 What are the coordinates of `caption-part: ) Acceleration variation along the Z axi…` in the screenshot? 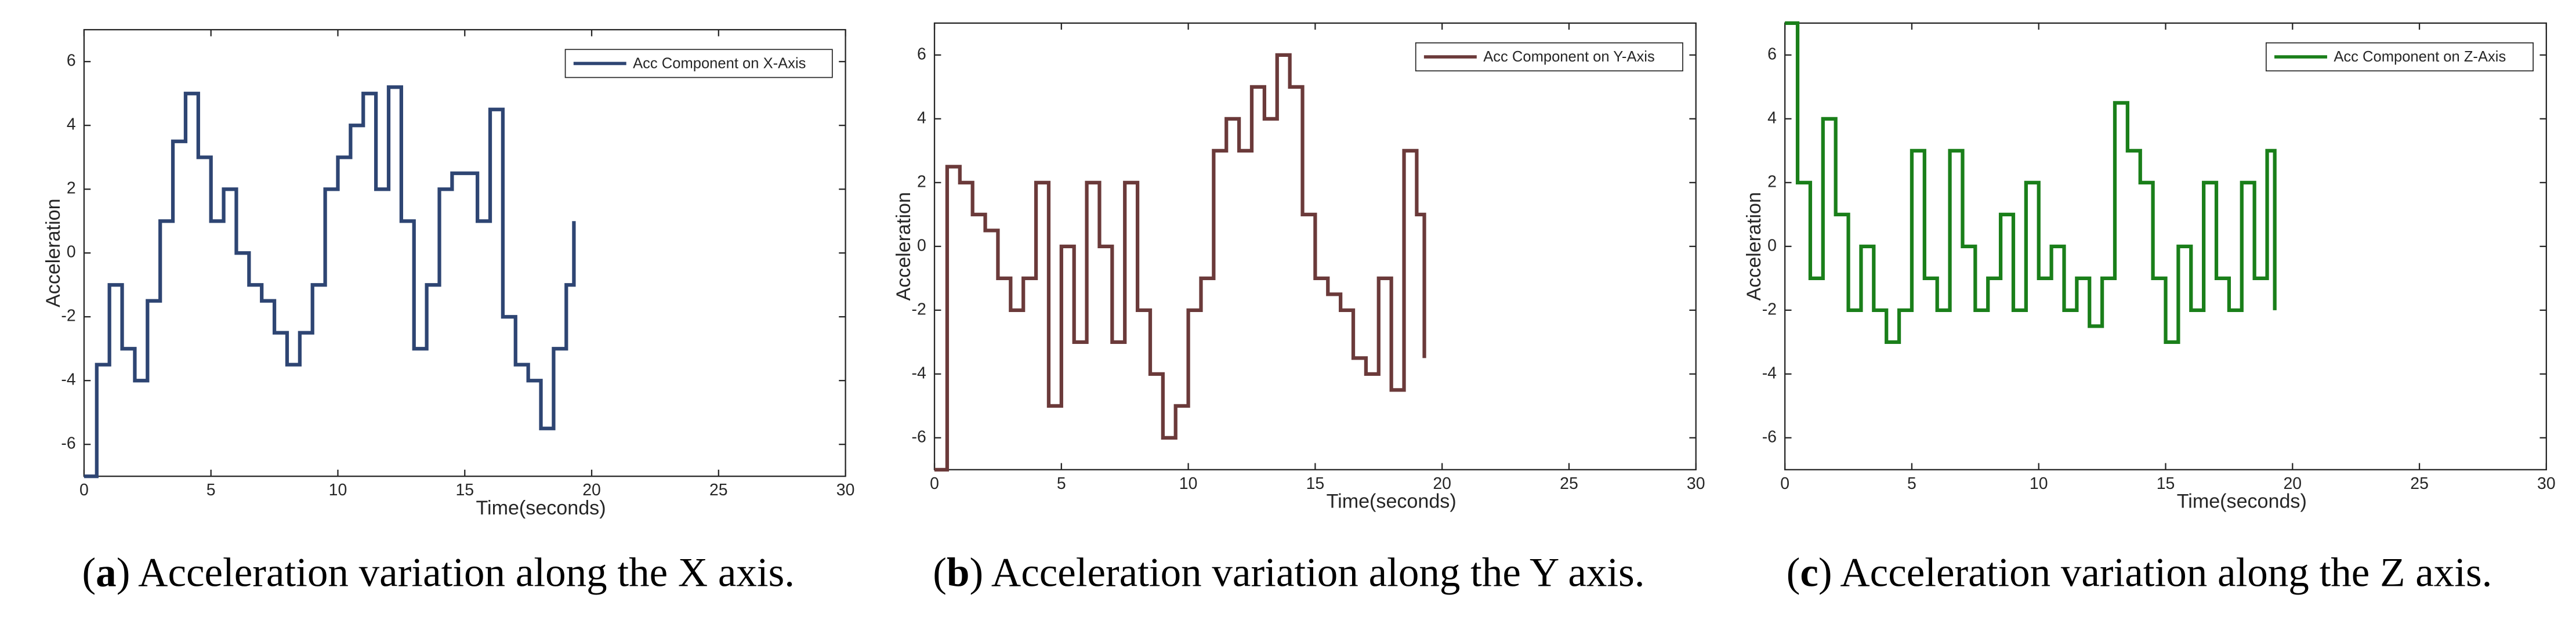 It's located at (2155, 573).